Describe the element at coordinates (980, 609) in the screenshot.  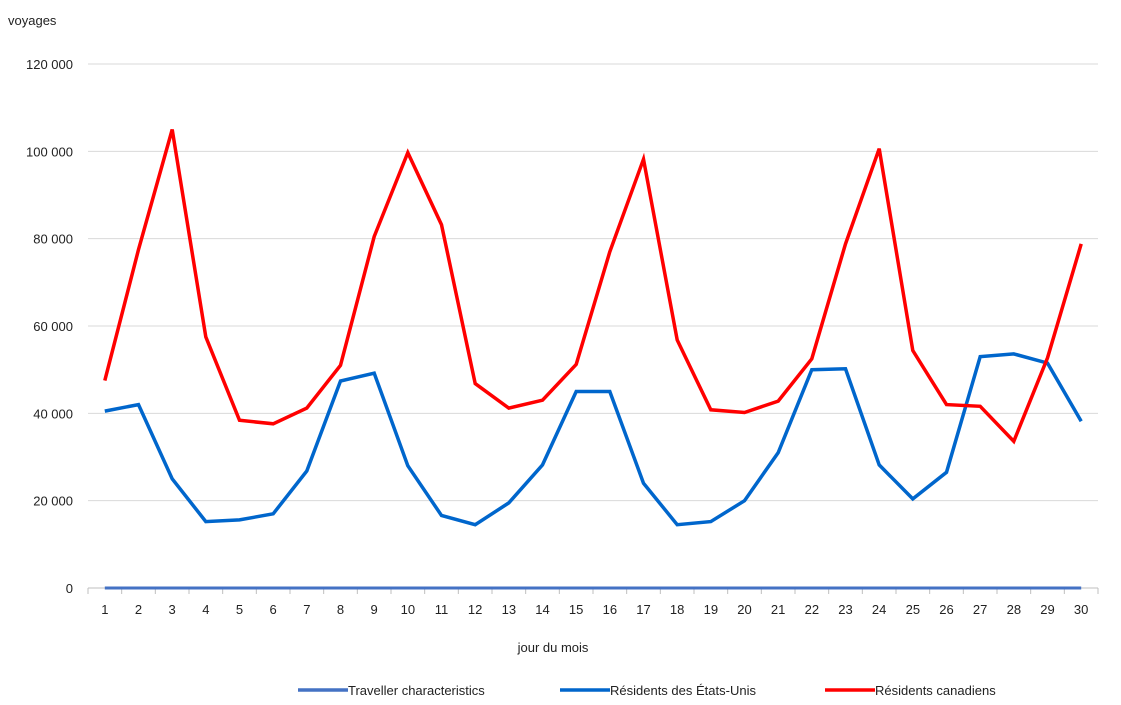
I see `x-tick-label: 27` at that location.